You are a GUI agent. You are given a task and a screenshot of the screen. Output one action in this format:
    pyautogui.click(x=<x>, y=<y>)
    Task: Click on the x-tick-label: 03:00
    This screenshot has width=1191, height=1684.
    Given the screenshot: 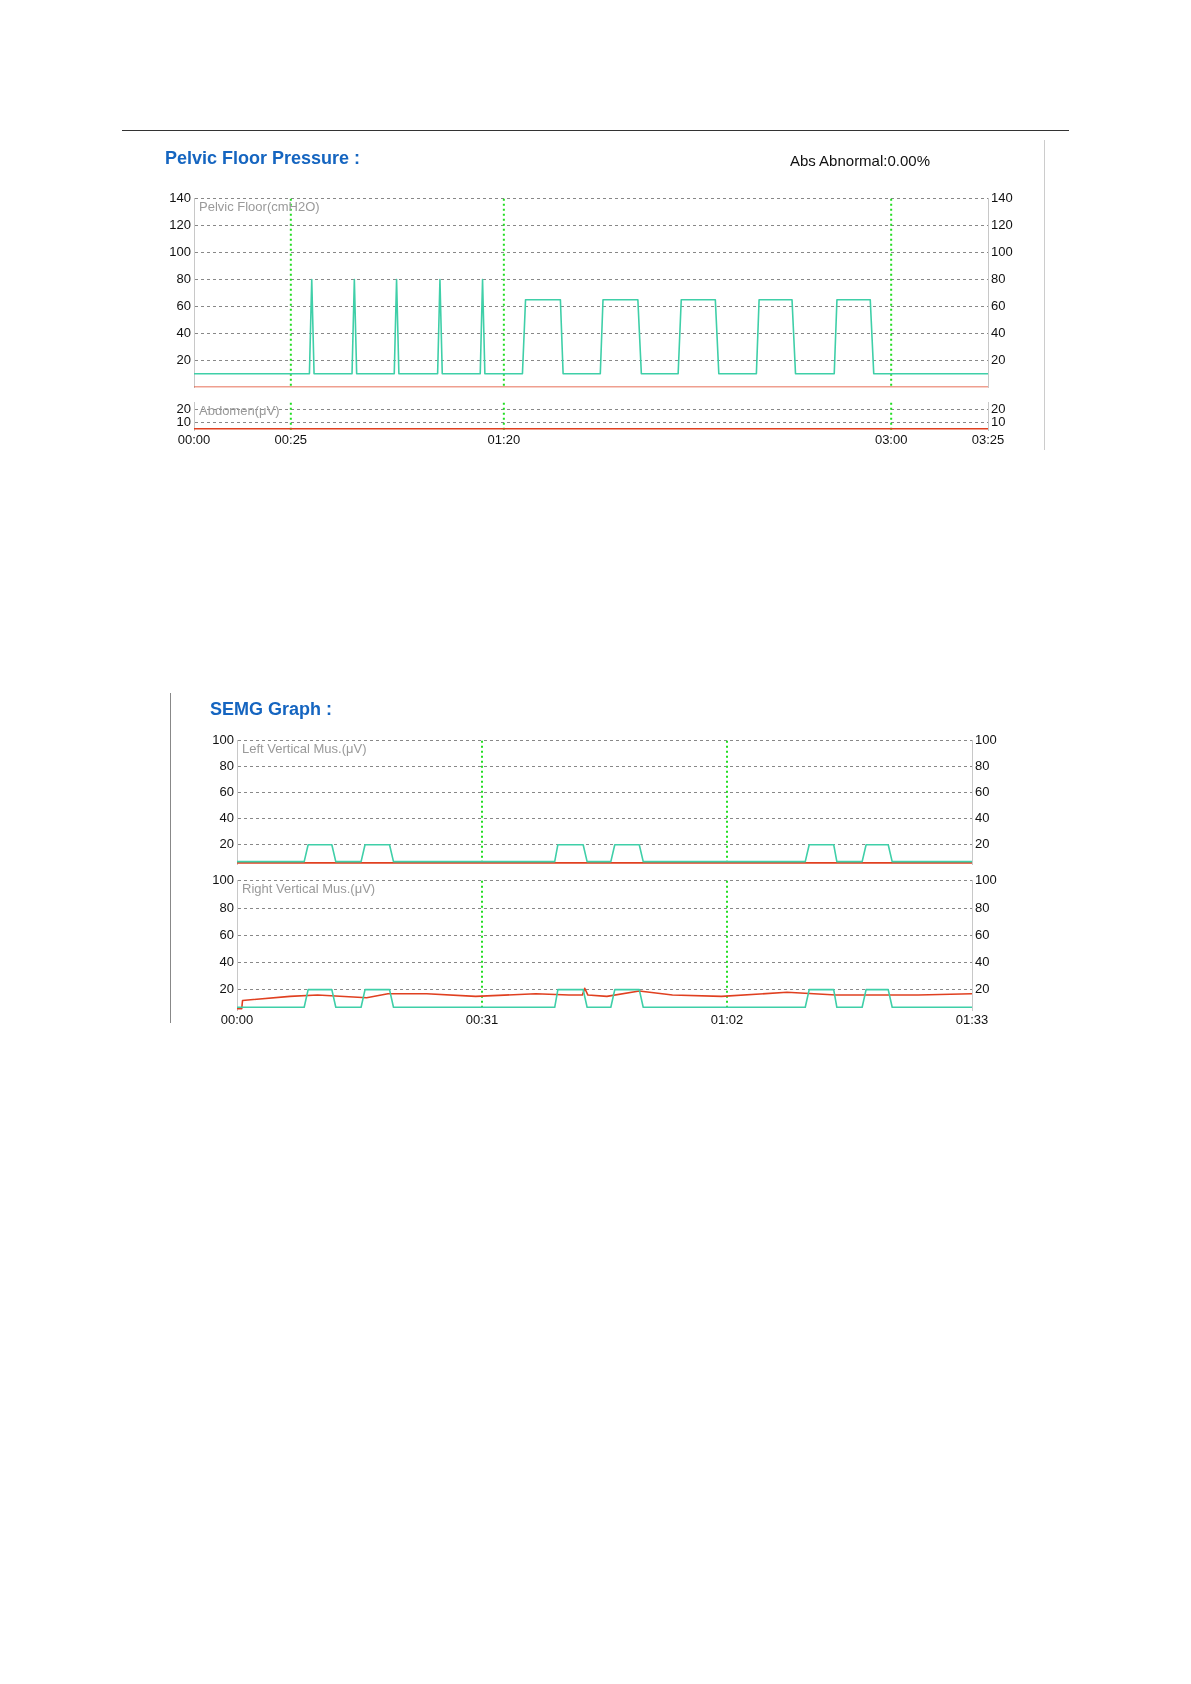 What is the action you would take?
    pyautogui.click(x=891, y=440)
    